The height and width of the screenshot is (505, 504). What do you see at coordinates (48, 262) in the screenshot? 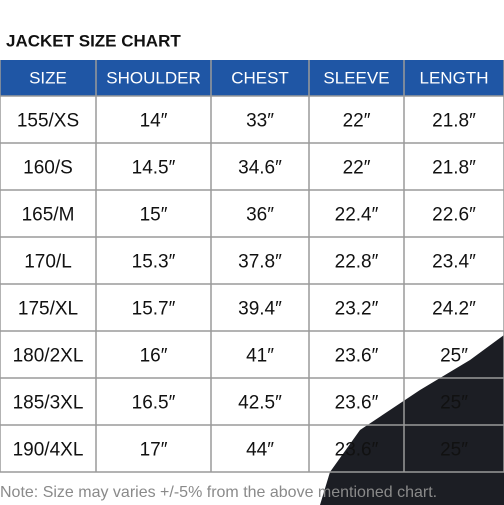
I see `table-cell: 170/L` at bounding box center [48, 262].